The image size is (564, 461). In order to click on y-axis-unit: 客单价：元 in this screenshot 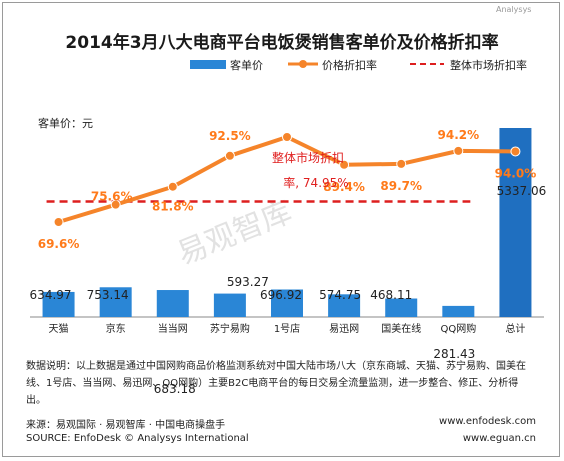, I will do `click(65, 123)`.